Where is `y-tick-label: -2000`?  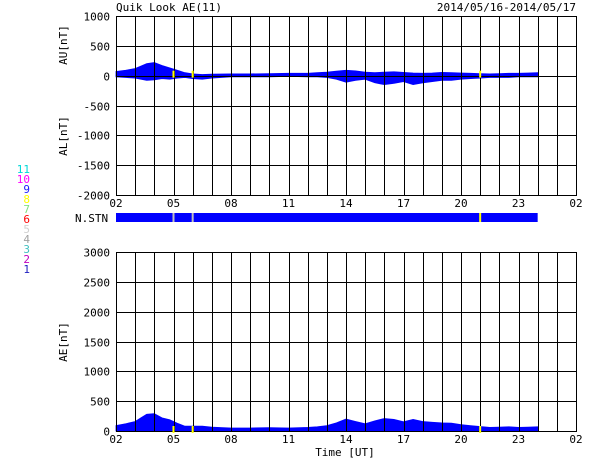 y-tick-label: -2000 is located at coordinates (93, 196).